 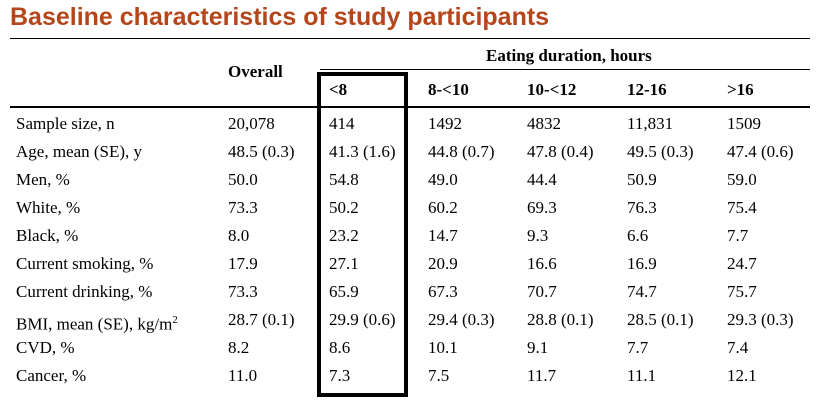 I want to click on table-cell: 29.4 (0.3), so click(x=461, y=319).